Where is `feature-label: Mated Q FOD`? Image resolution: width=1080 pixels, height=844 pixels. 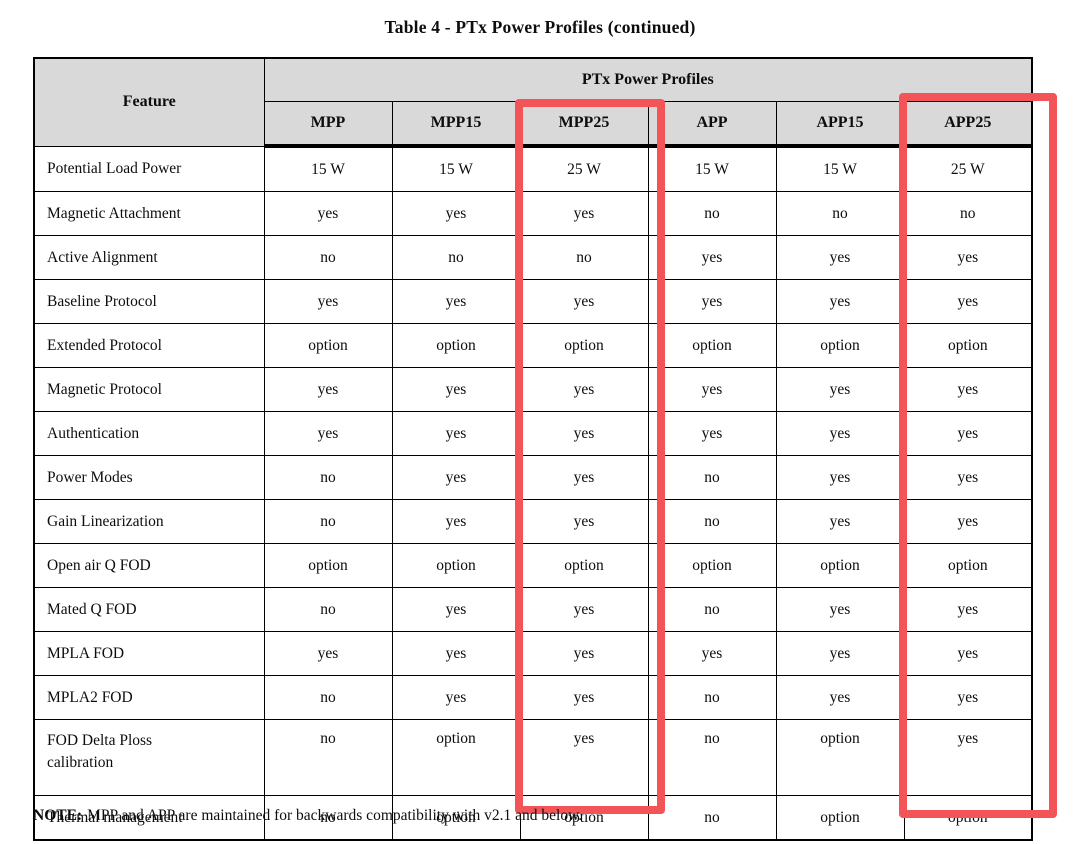 feature-label: Mated Q FOD is located at coordinates (92, 609).